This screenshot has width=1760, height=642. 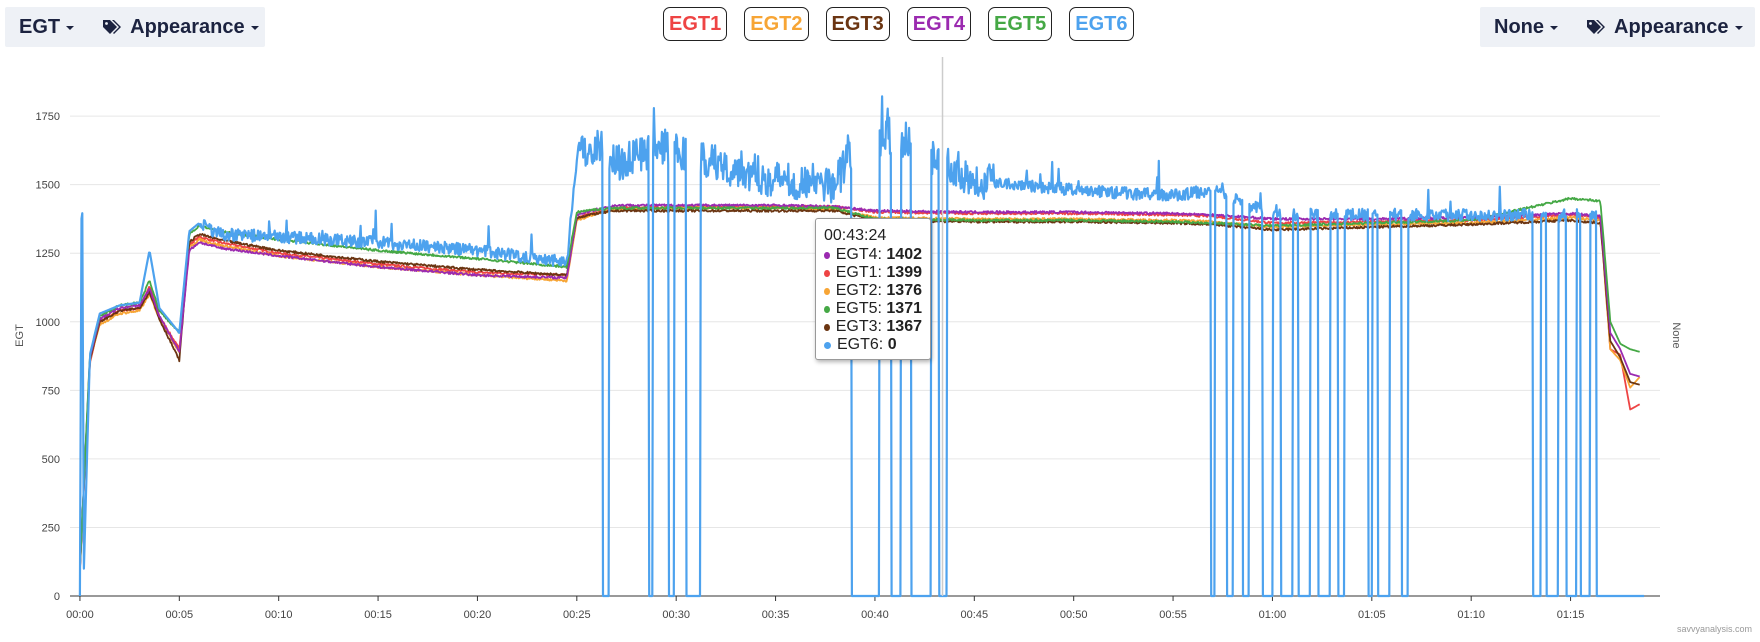 I want to click on tooltip-series-value: 1367, so click(x=904, y=326).